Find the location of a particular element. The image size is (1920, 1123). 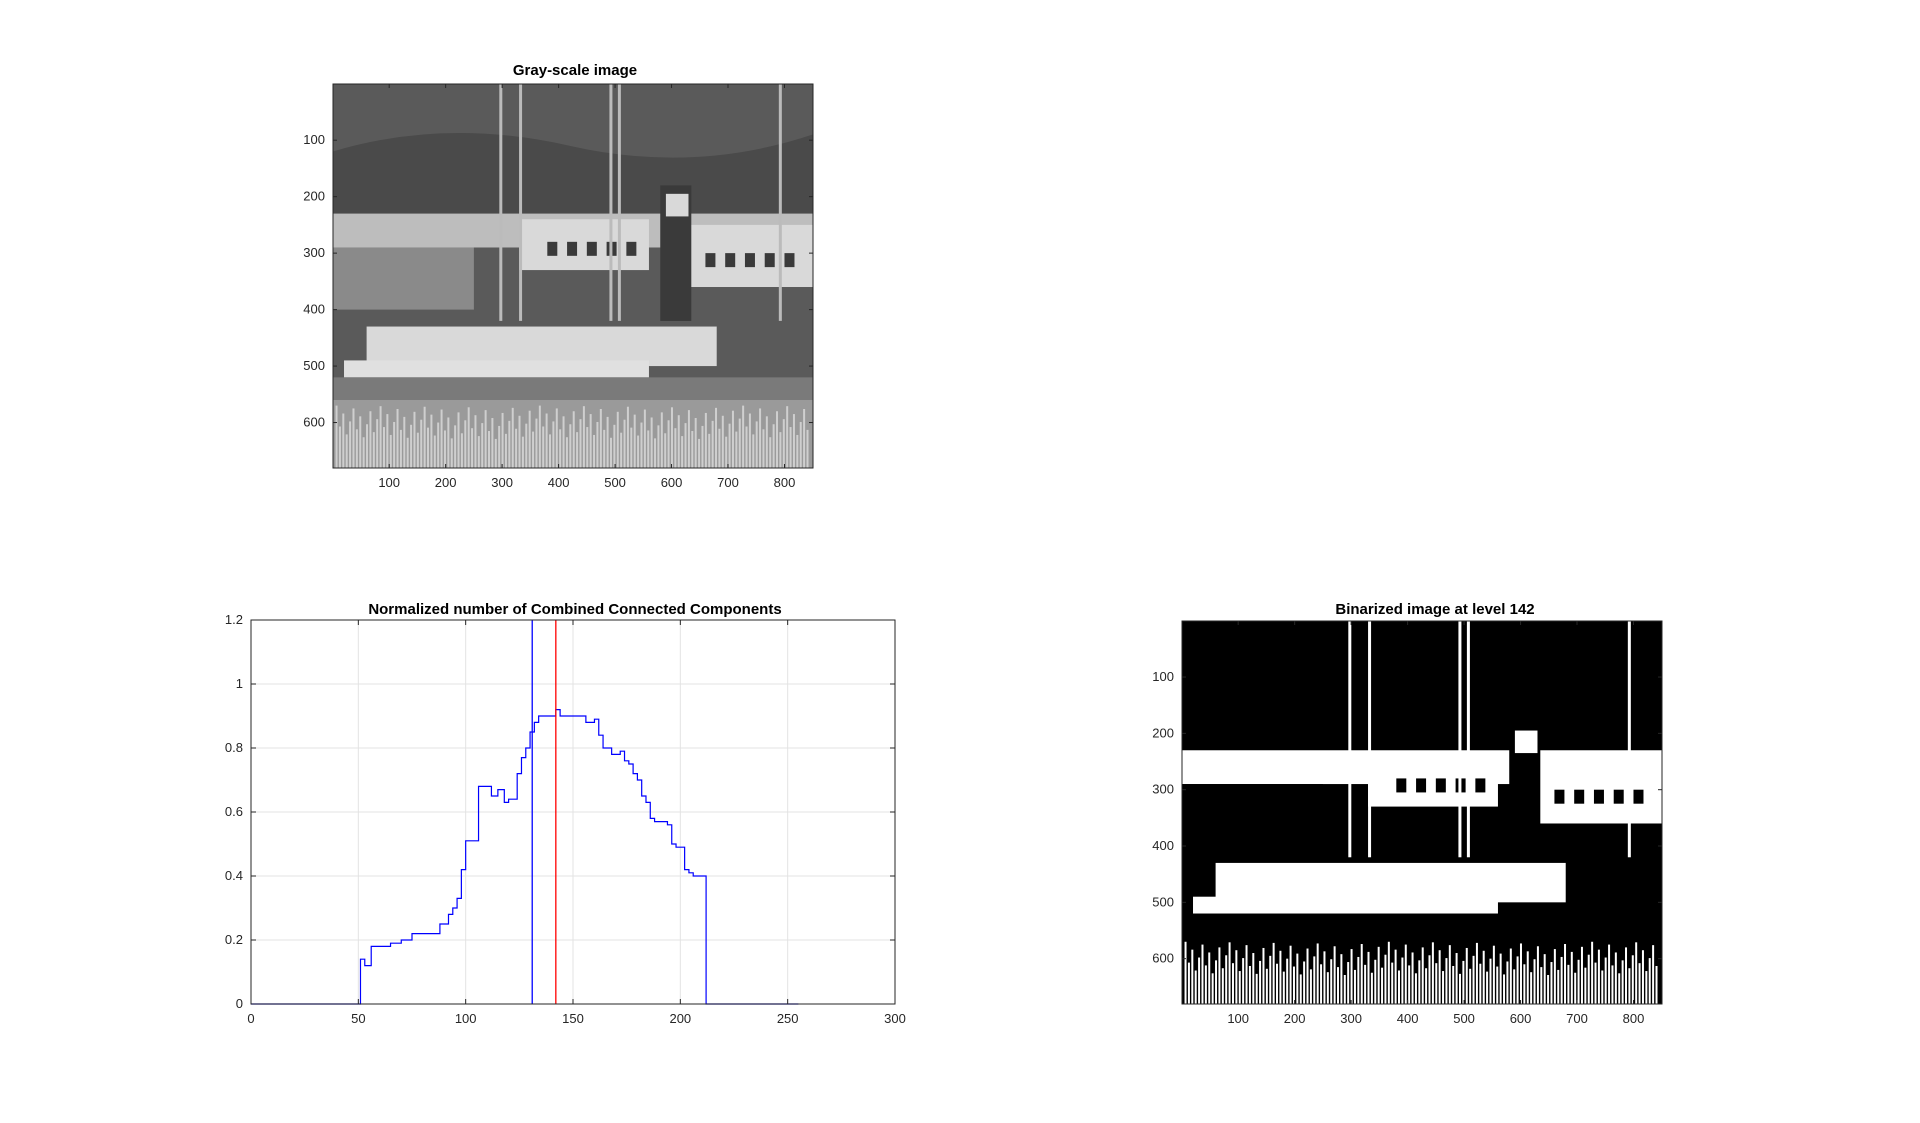

binarized-axes-box is located at coordinates (1422, 812).